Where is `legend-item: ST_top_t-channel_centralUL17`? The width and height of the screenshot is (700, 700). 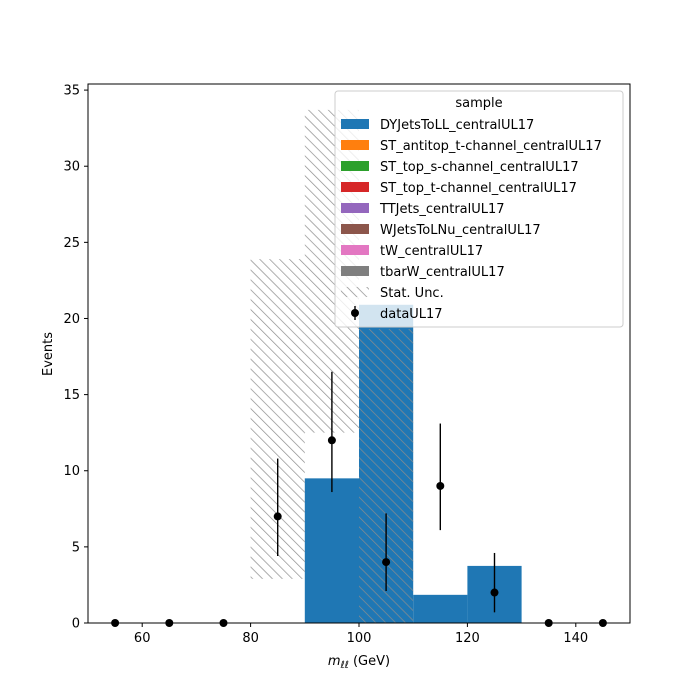
legend-item: ST_top_t-channel_centralUL17 is located at coordinates (459, 188).